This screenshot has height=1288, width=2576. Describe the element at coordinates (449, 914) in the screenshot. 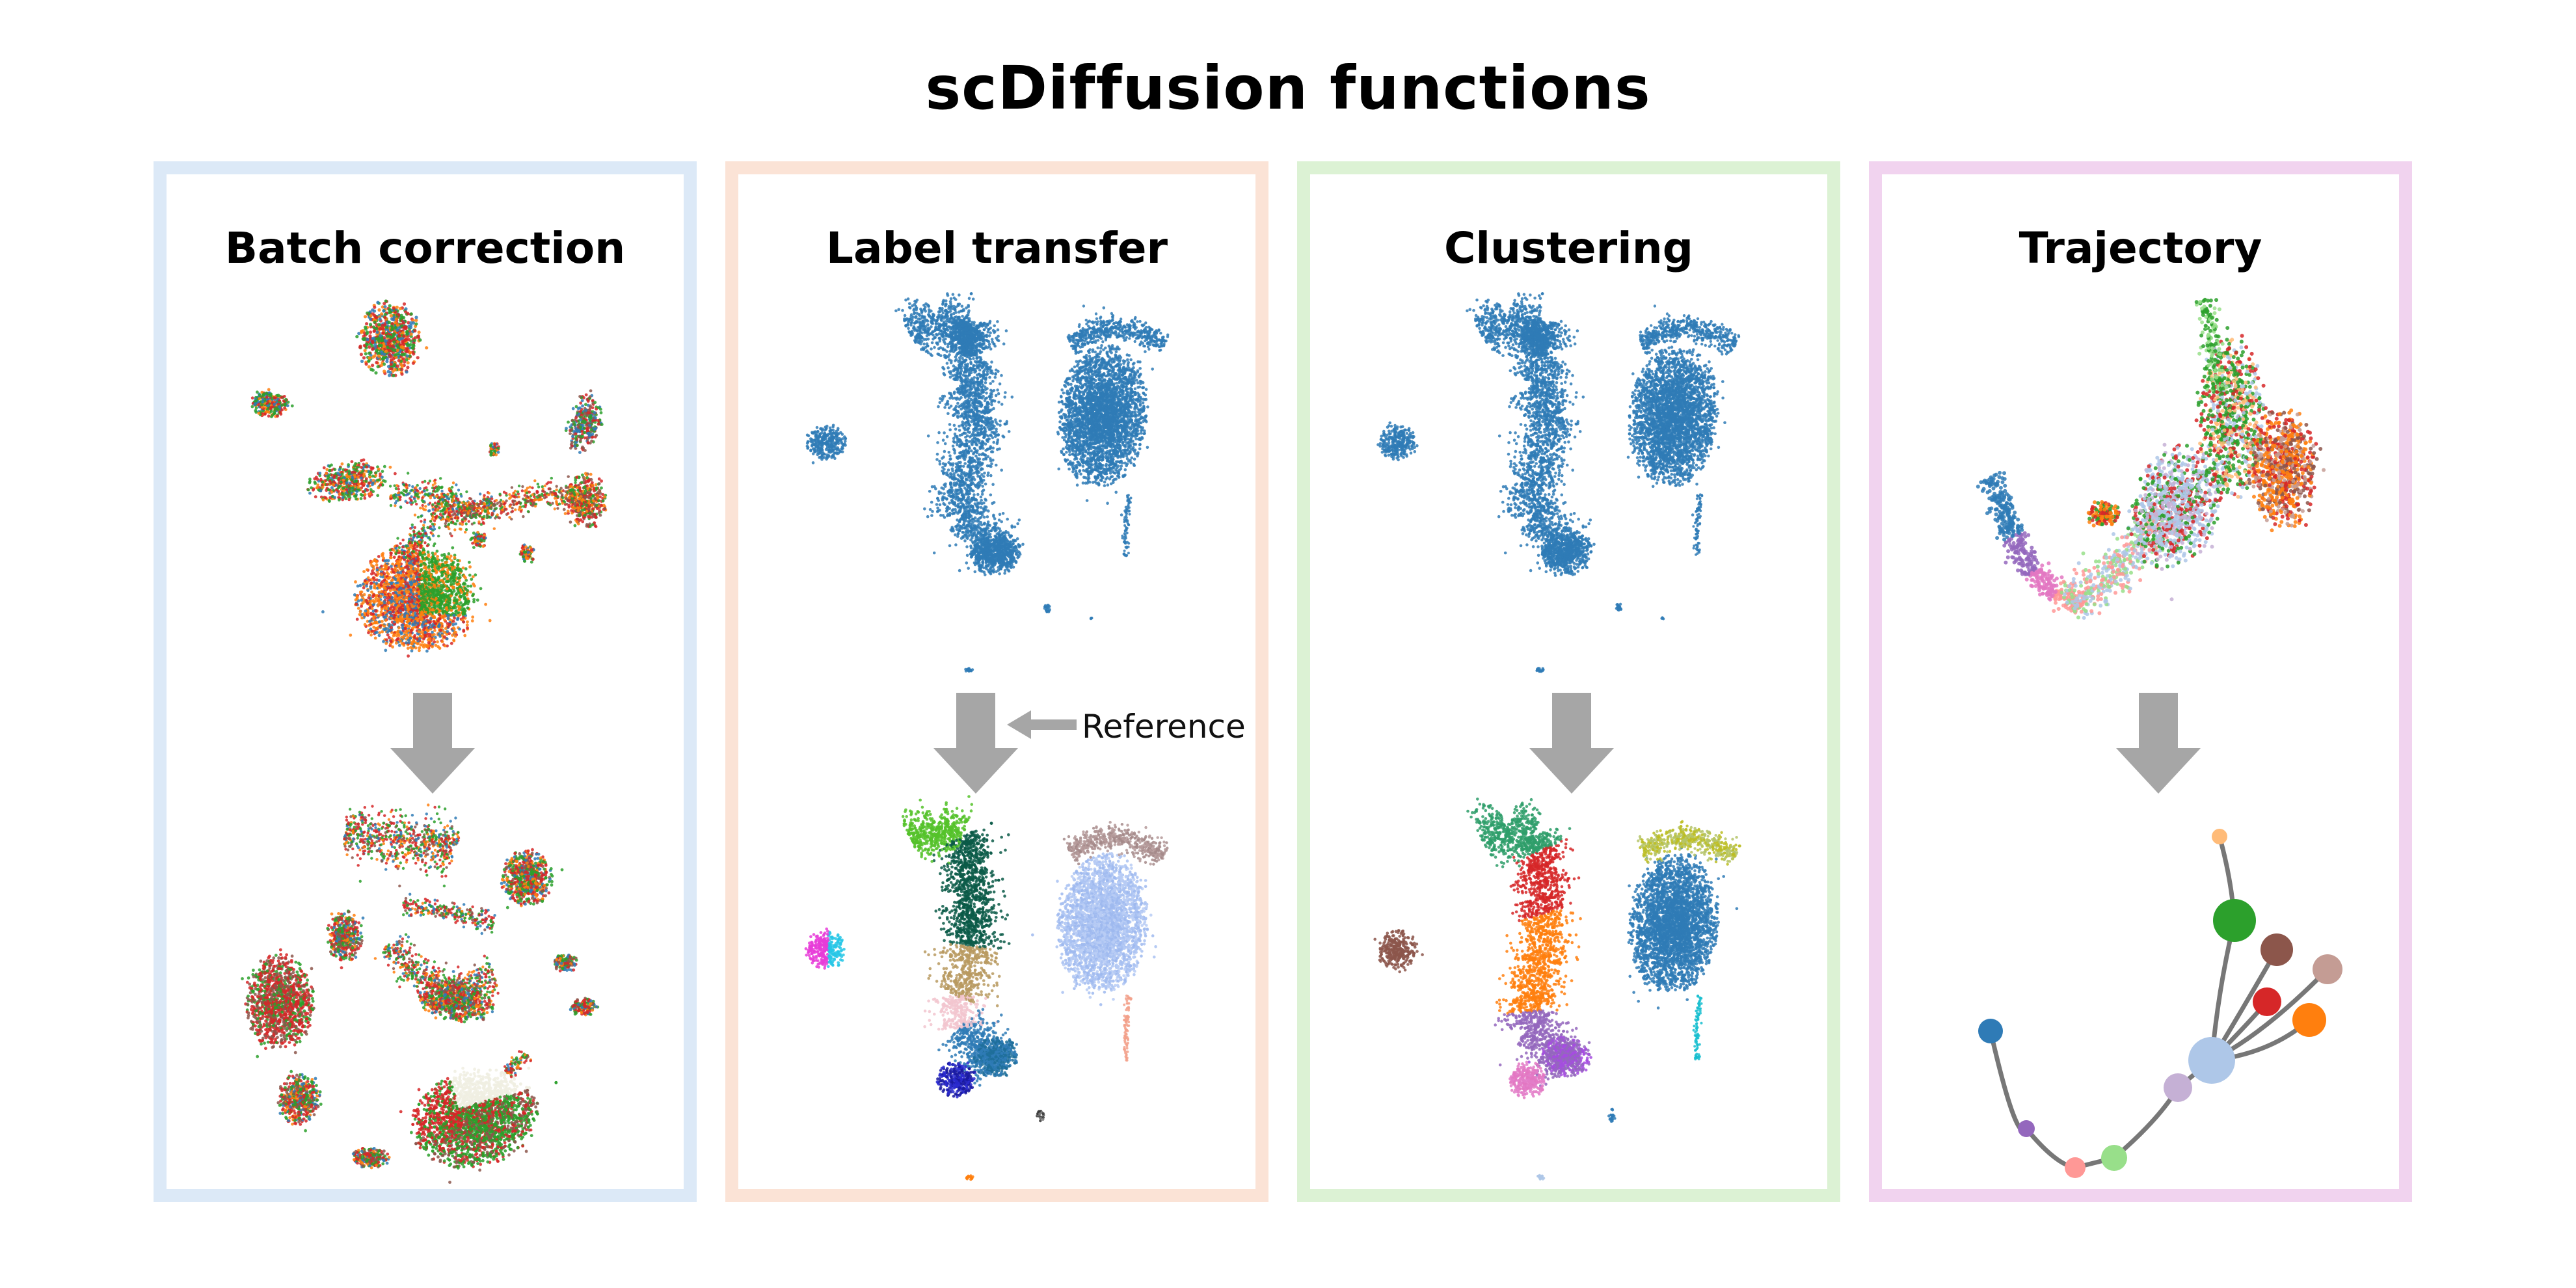

I see `b-strand-mid` at that location.